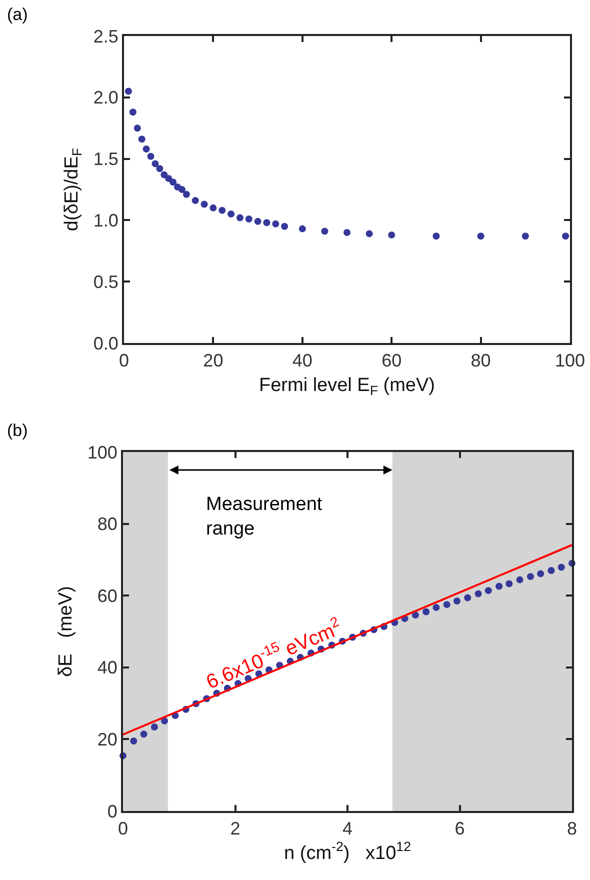  What do you see at coordinates (570, 360) in the screenshot?
I see `x-tick-label: 100` at bounding box center [570, 360].